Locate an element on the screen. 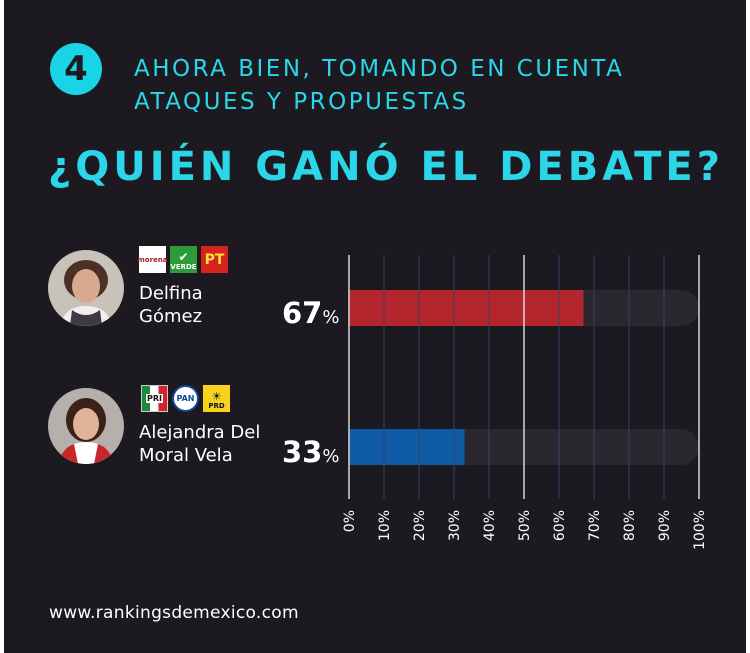 The image size is (750, 653). x-tick-label: 30% is located at coordinates (455, 525).